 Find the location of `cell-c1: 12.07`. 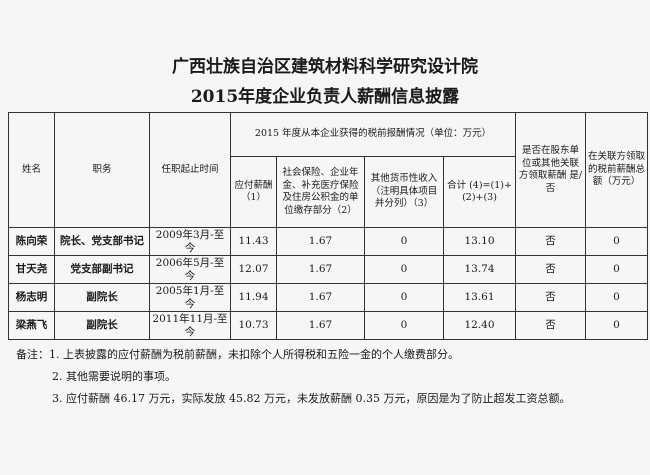

cell-c1: 12.07 is located at coordinates (253, 269).